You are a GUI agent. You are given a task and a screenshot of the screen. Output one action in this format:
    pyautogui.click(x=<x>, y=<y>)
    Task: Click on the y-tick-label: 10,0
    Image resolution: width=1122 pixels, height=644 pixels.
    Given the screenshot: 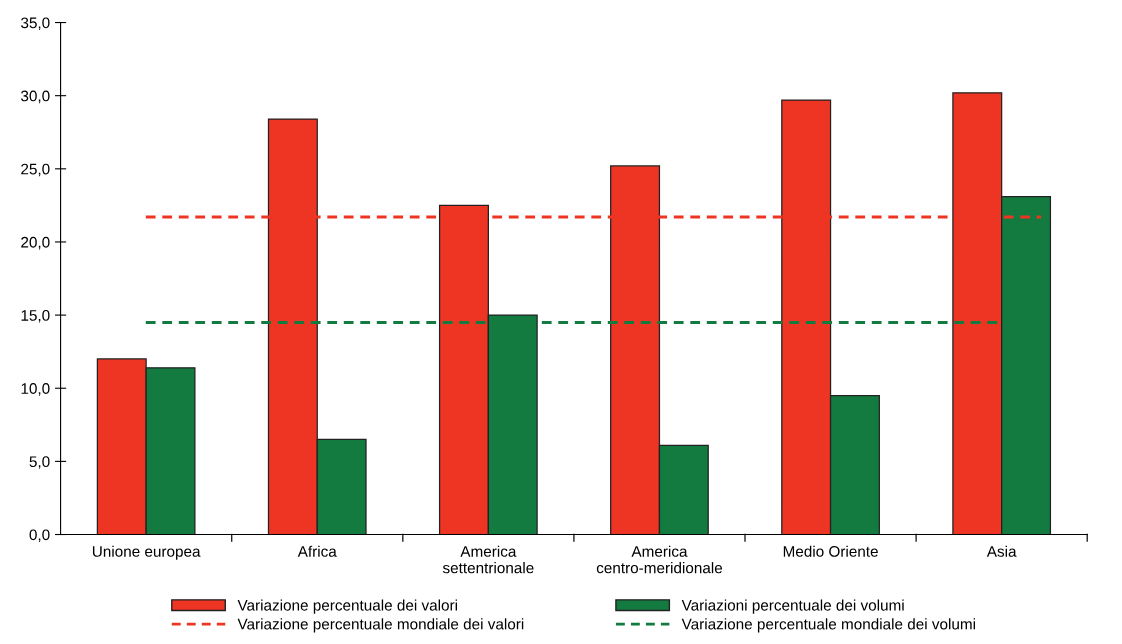 What is the action you would take?
    pyautogui.click(x=35, y=389)
    